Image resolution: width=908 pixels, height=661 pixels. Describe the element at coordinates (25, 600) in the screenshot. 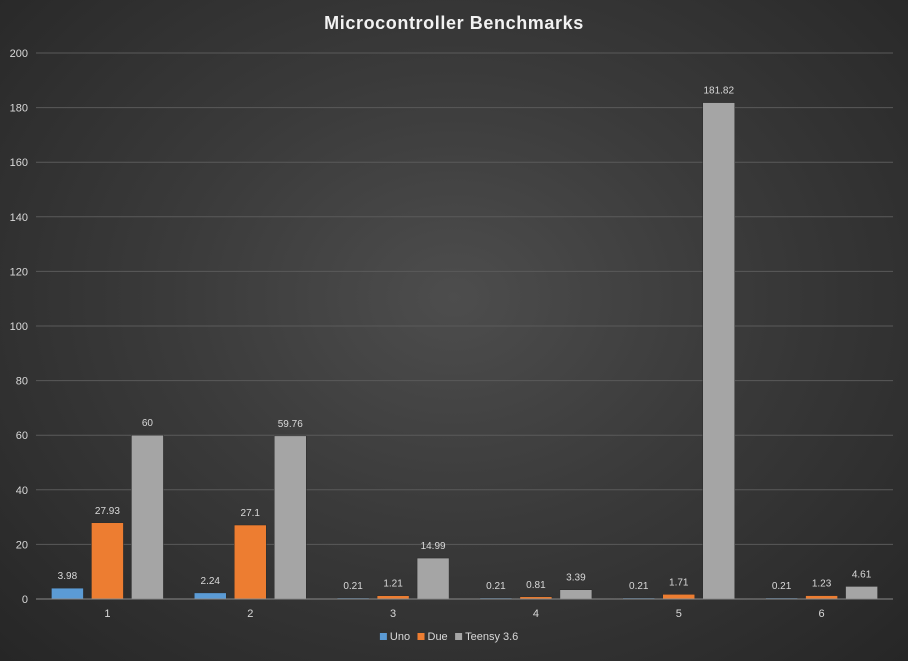

I see `y-tick-label: 0` at that location.